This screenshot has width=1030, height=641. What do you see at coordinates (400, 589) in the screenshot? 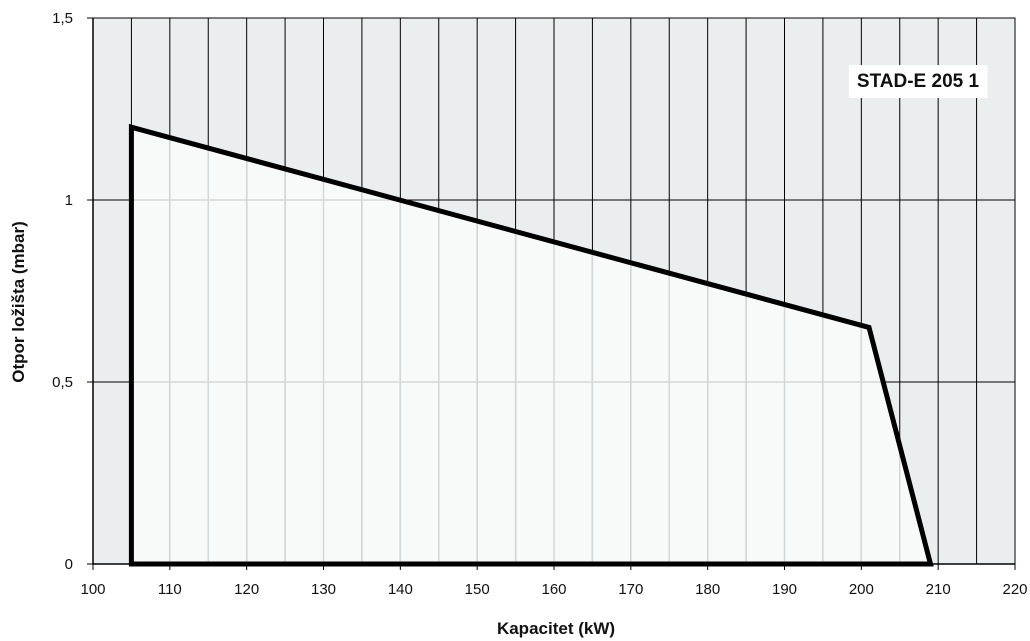
I see `x-tick-label: 140` at bounding box center [400, 589].